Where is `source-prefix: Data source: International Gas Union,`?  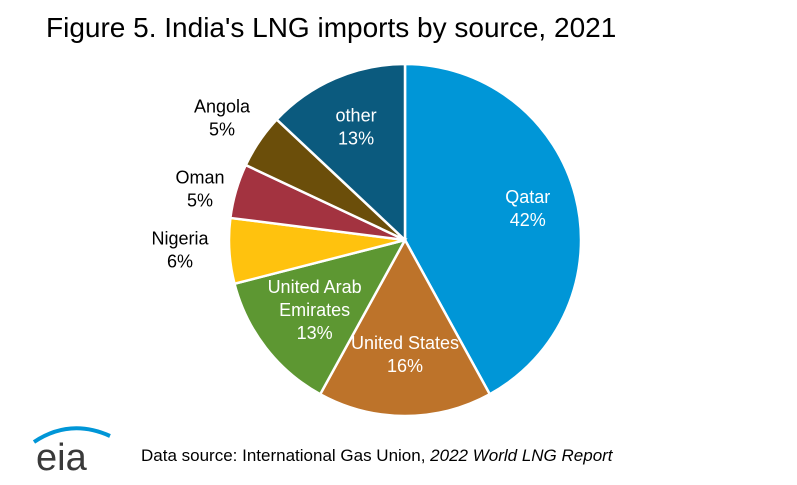
source-prefix: Data source: International Gas Union, is located at coordinates (286, 455).